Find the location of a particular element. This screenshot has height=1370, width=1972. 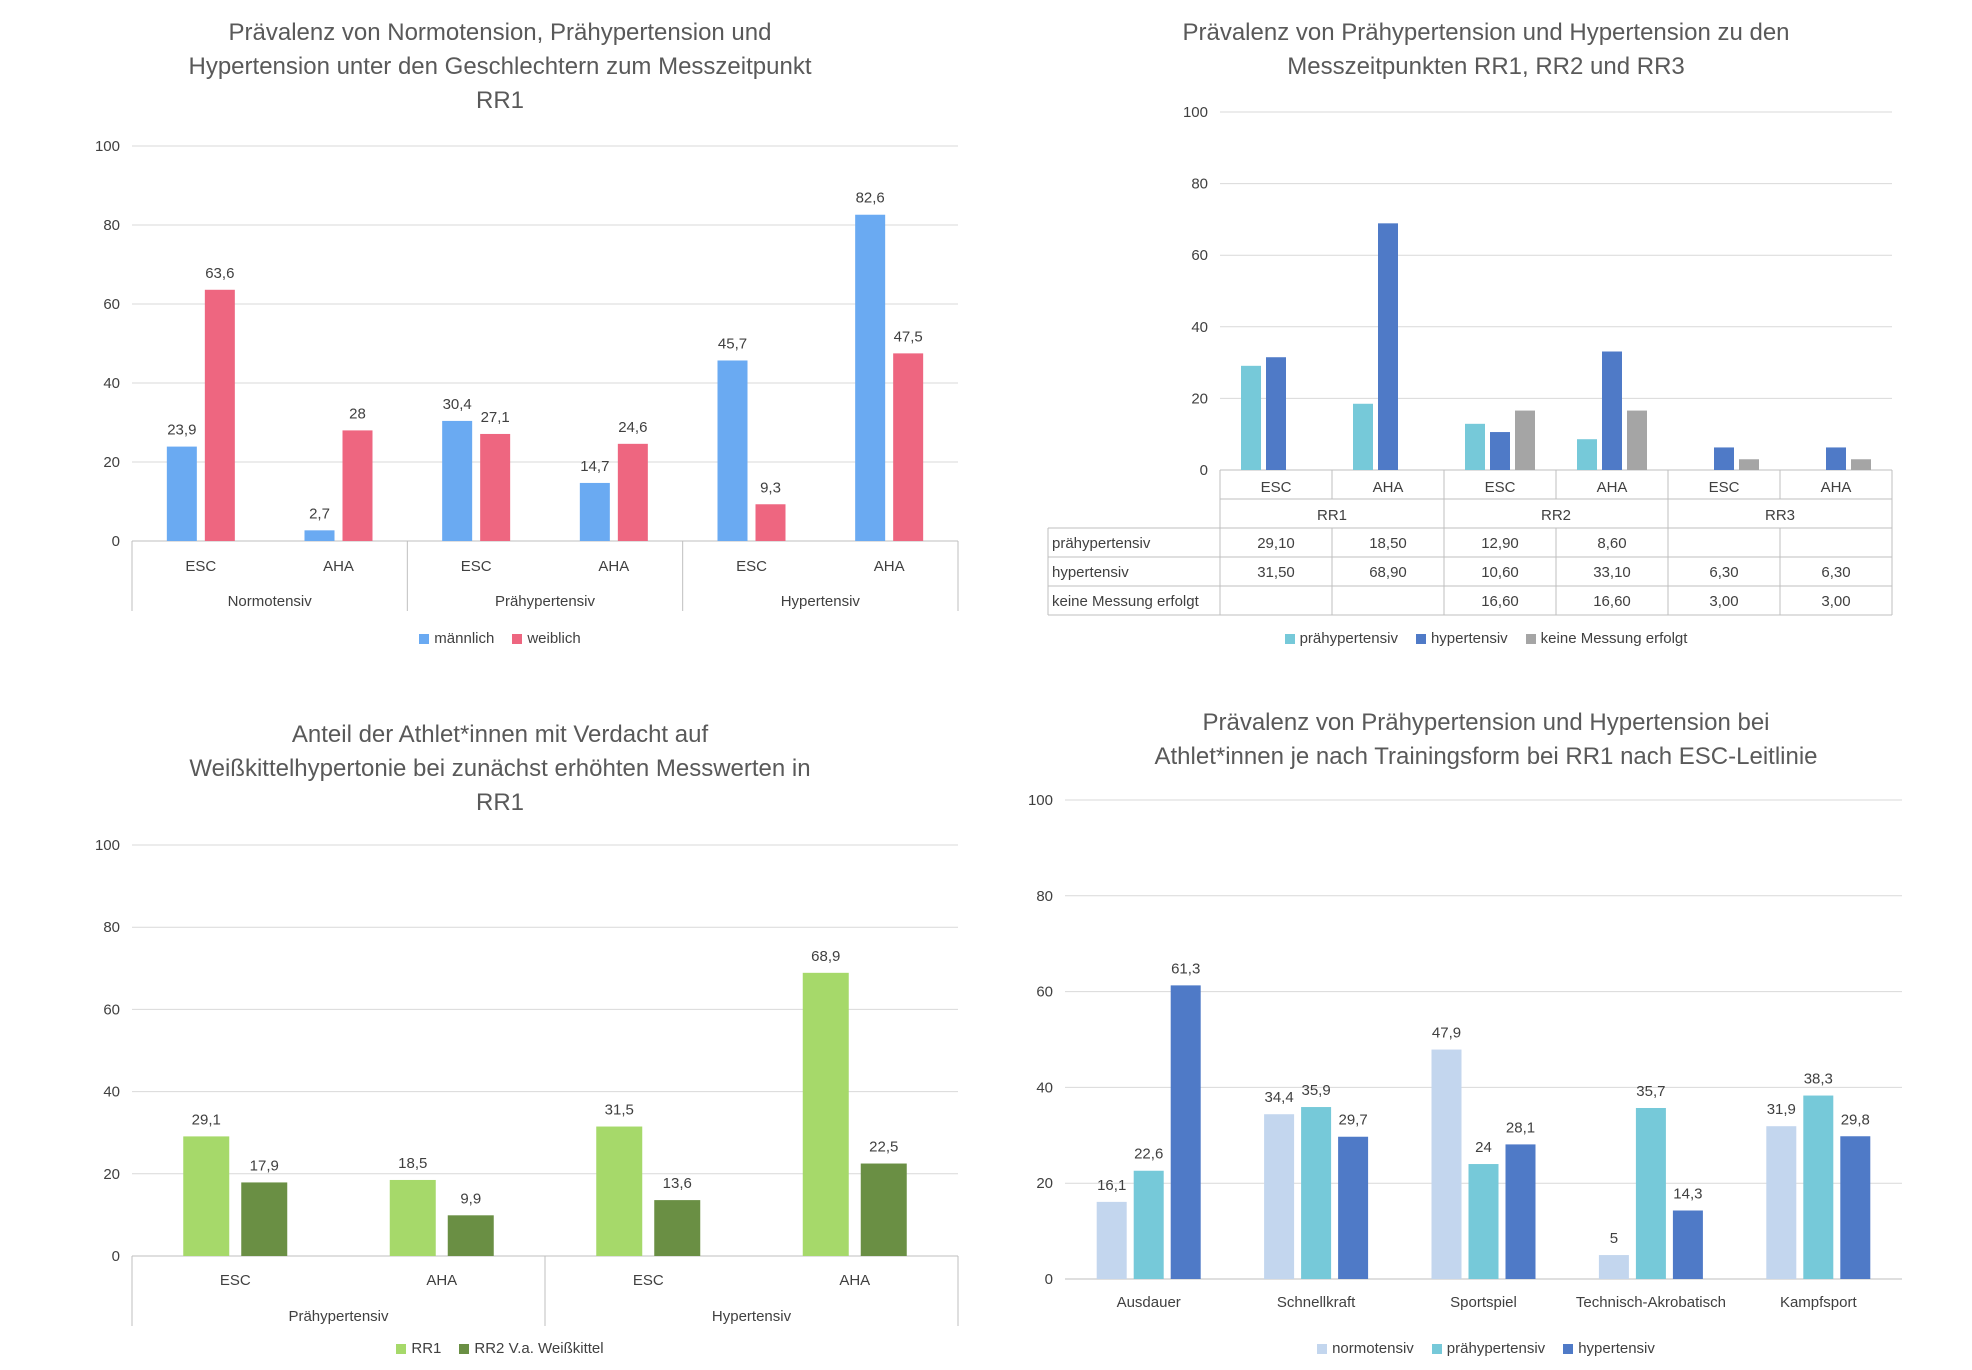

data-label: 17,9 is located at coordinates (264, 1165).